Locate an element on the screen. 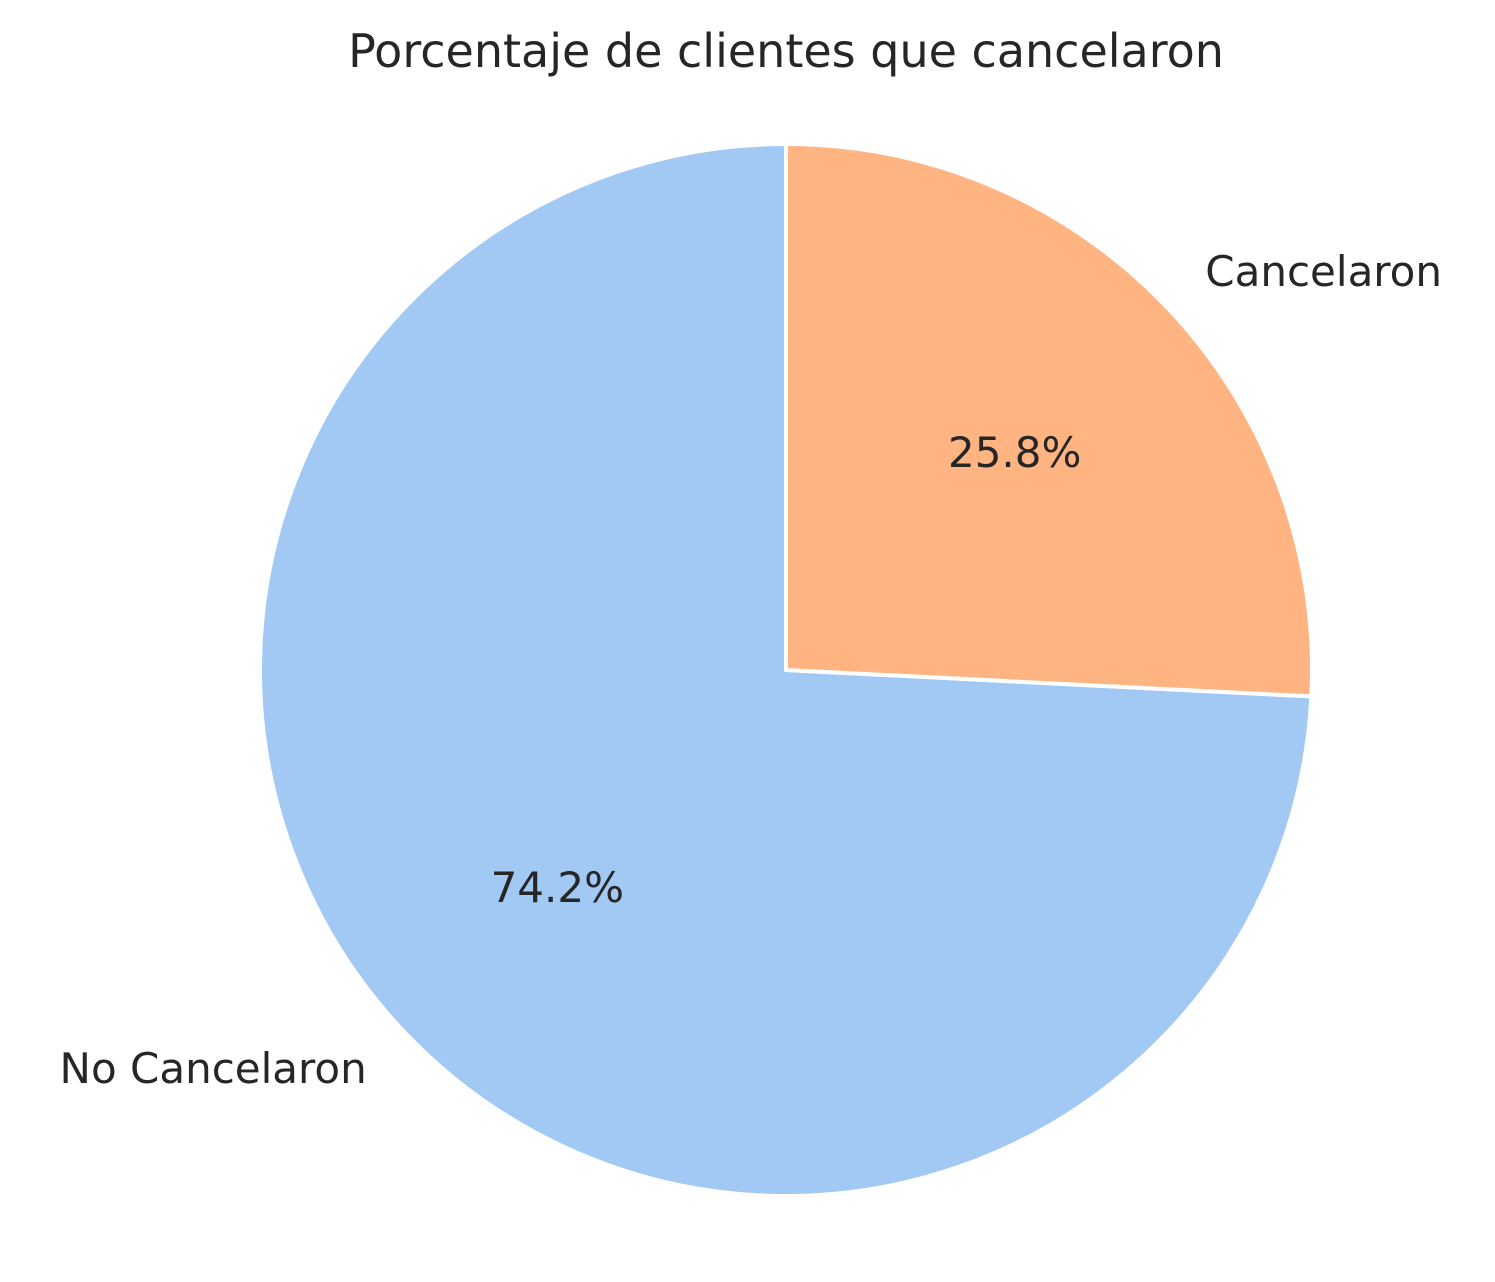 This screenshot has height=1282, width=1495. pie-percent-label-cancelaron: 25.8% is located at coordinates (1014, 452).